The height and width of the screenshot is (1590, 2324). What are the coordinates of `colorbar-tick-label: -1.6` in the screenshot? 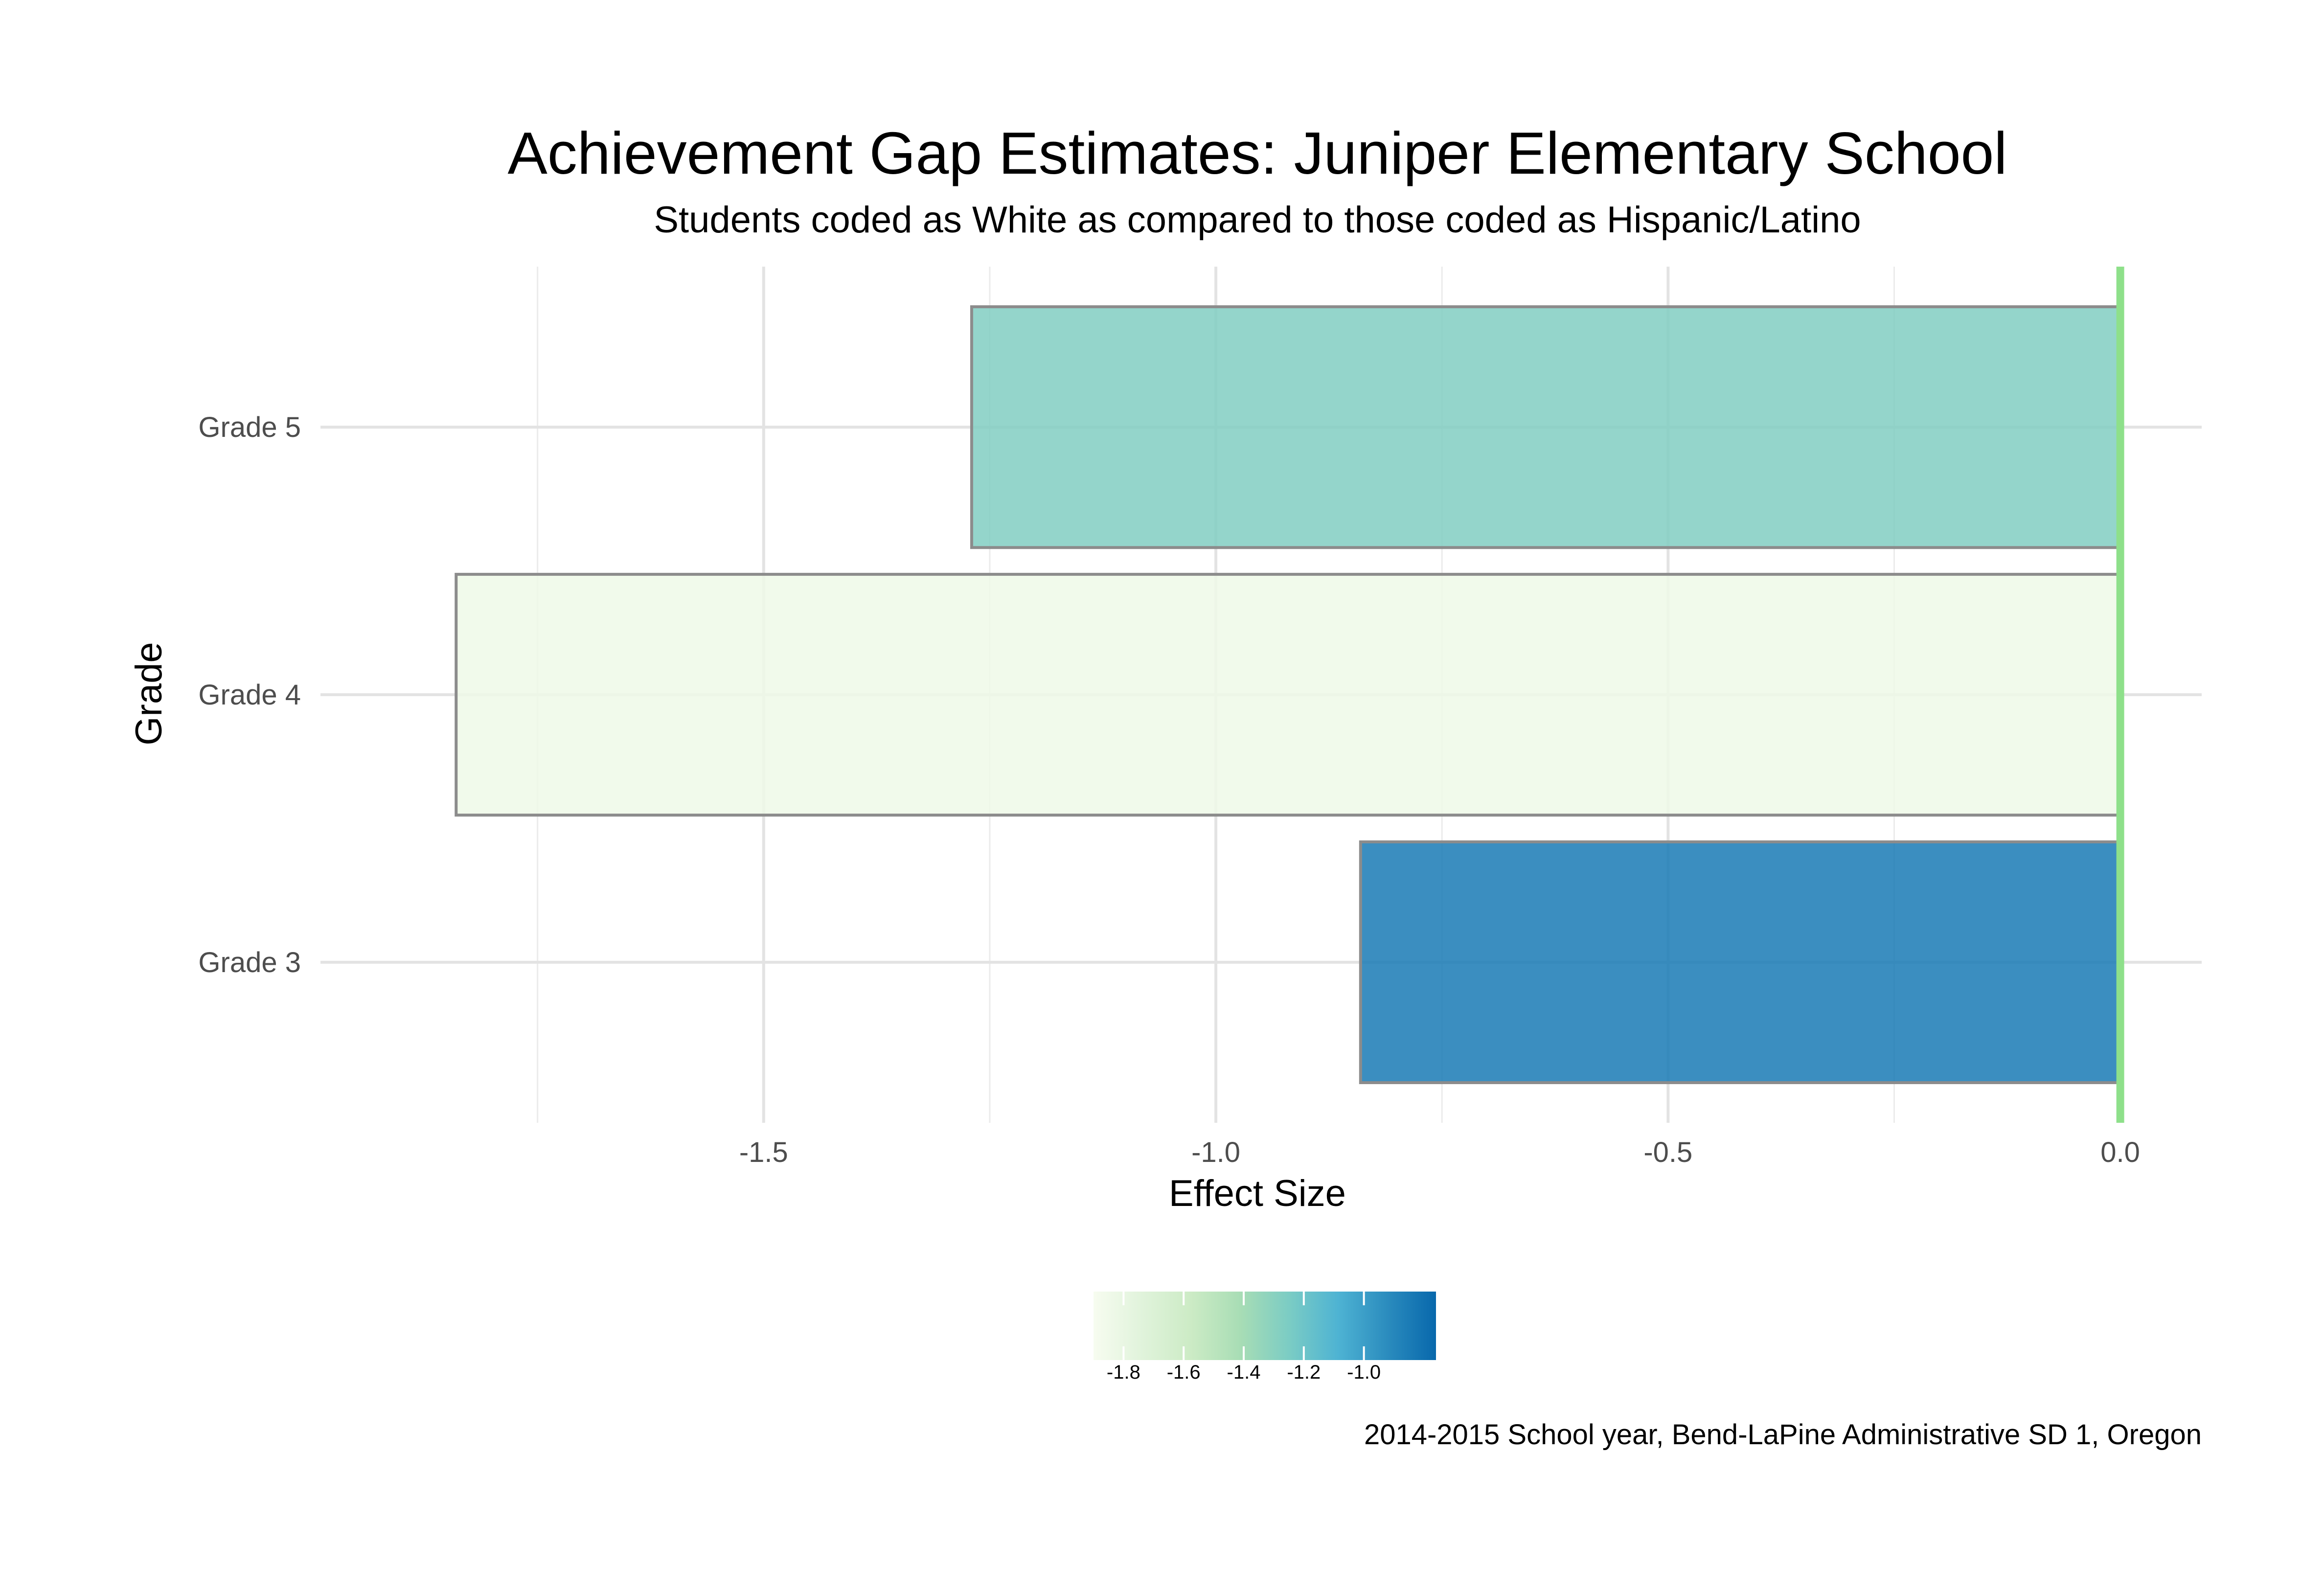 It's located at (1184, 1373).